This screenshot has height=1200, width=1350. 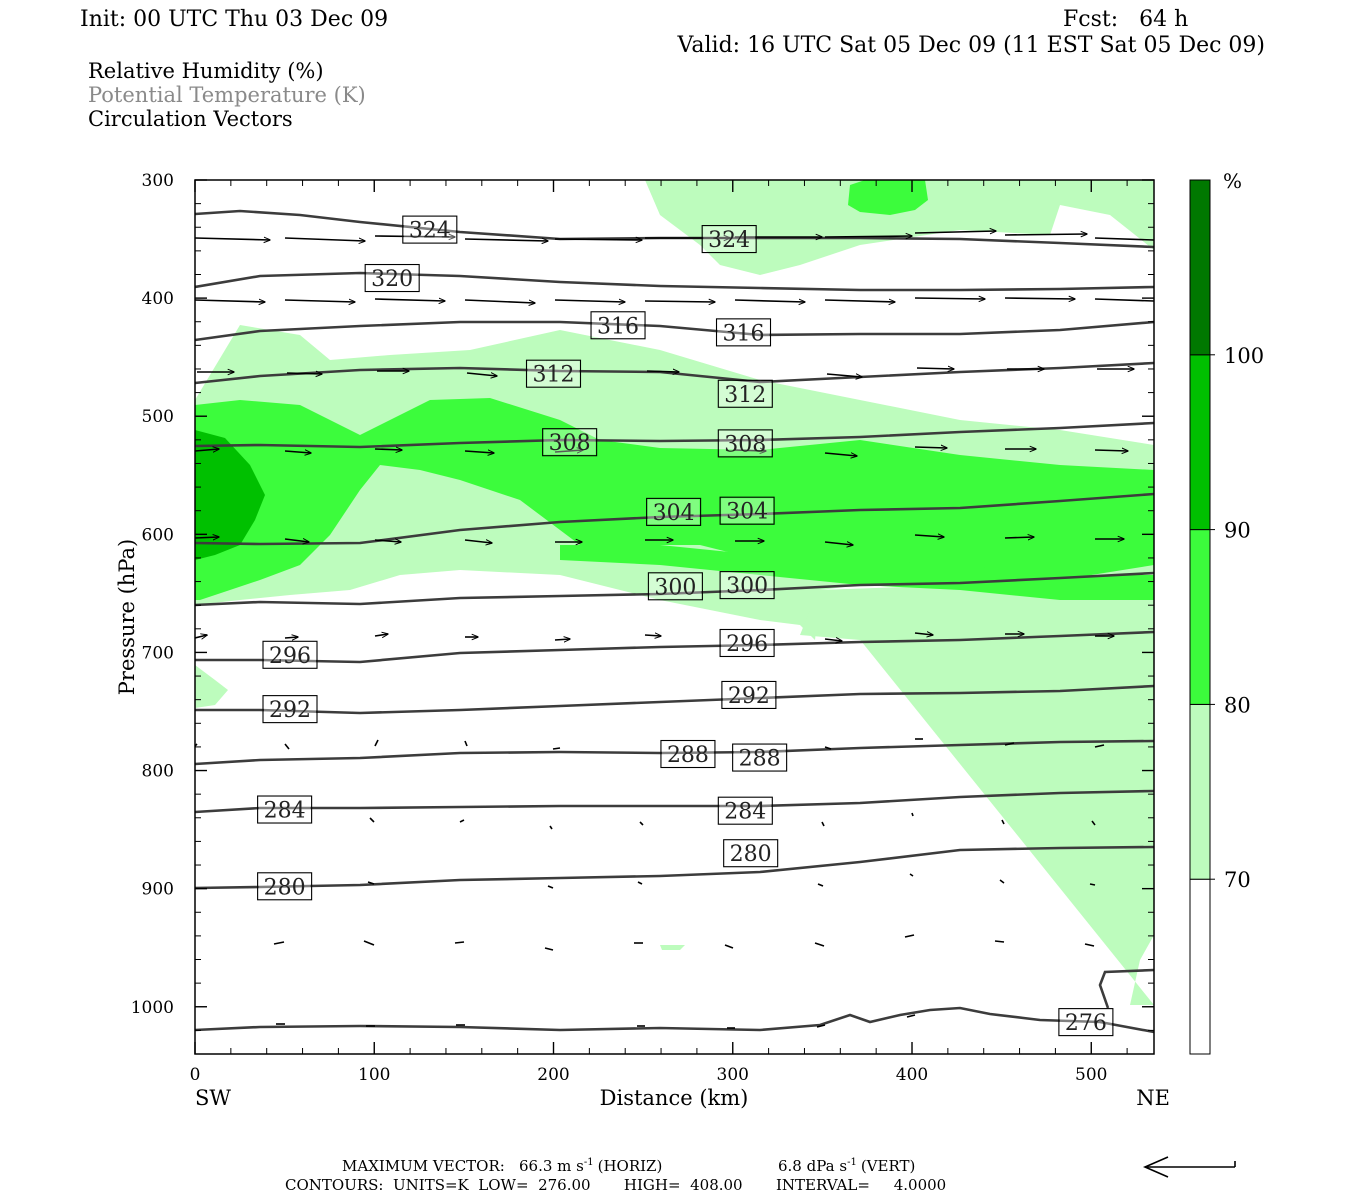 I want to click on theta-contour-label-304: 304, so click(x=747, y=510).